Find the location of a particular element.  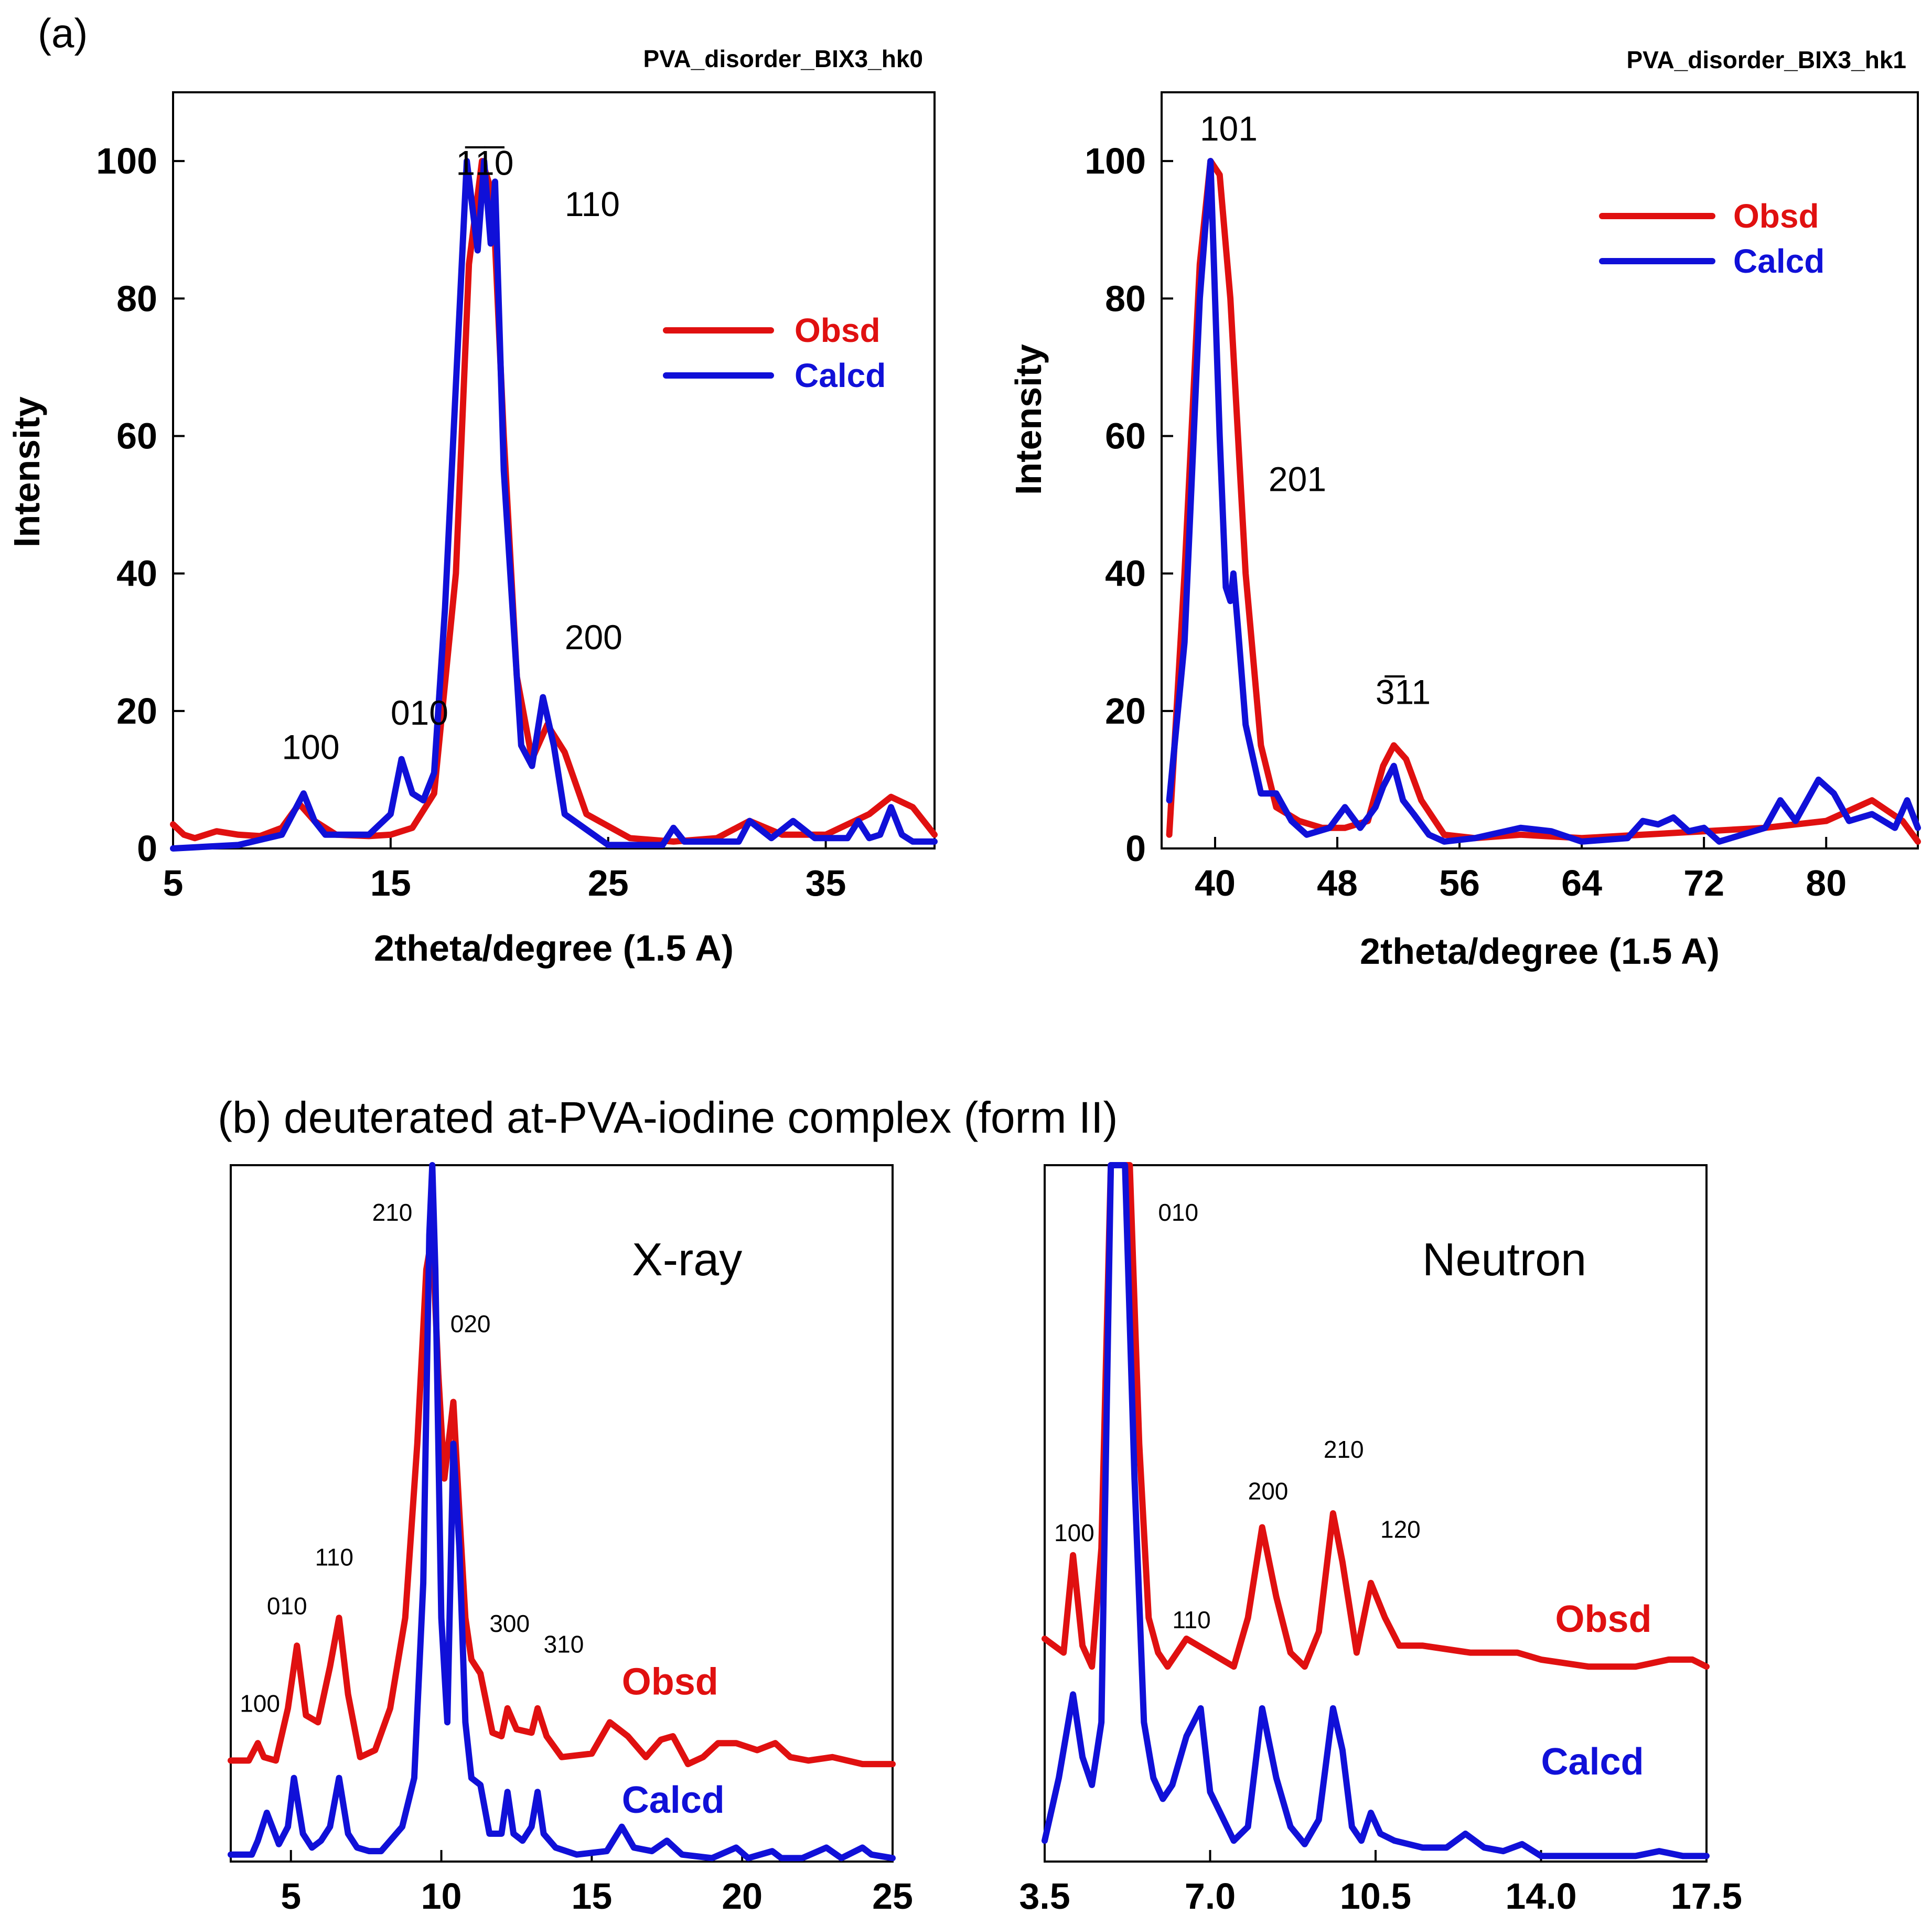

chart-a2-ytick-label: 20 is located at coordinates (1125, 711).